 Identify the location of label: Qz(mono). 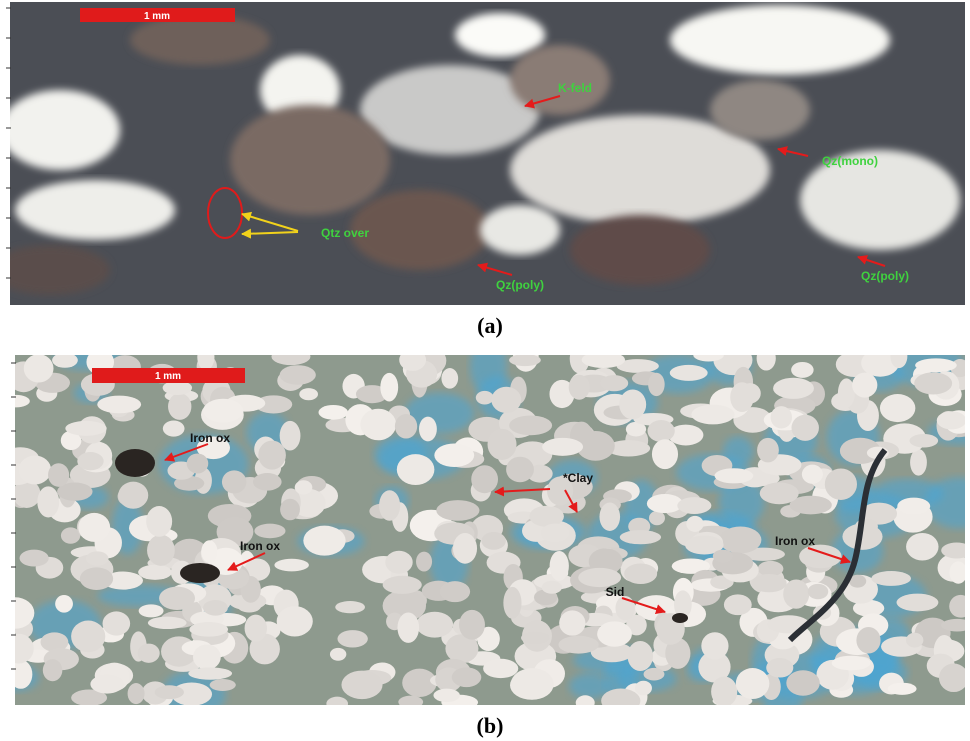
(850, 161).